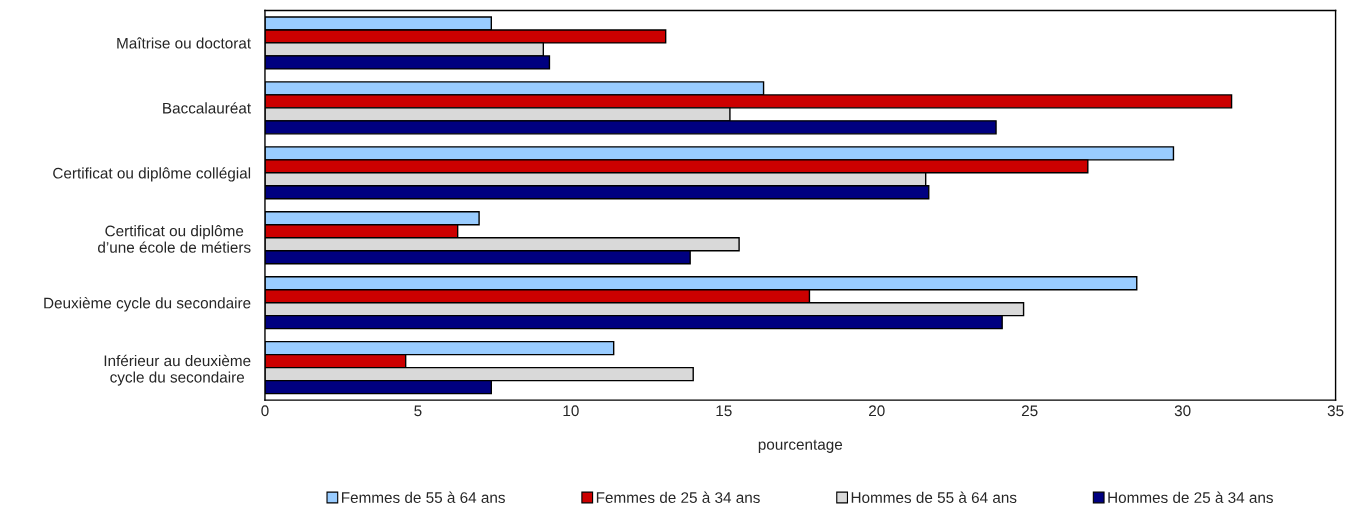  Describe the element at coordinates (1335, 411) in the screenshot. I see `x-tick-label: 35` at that location.